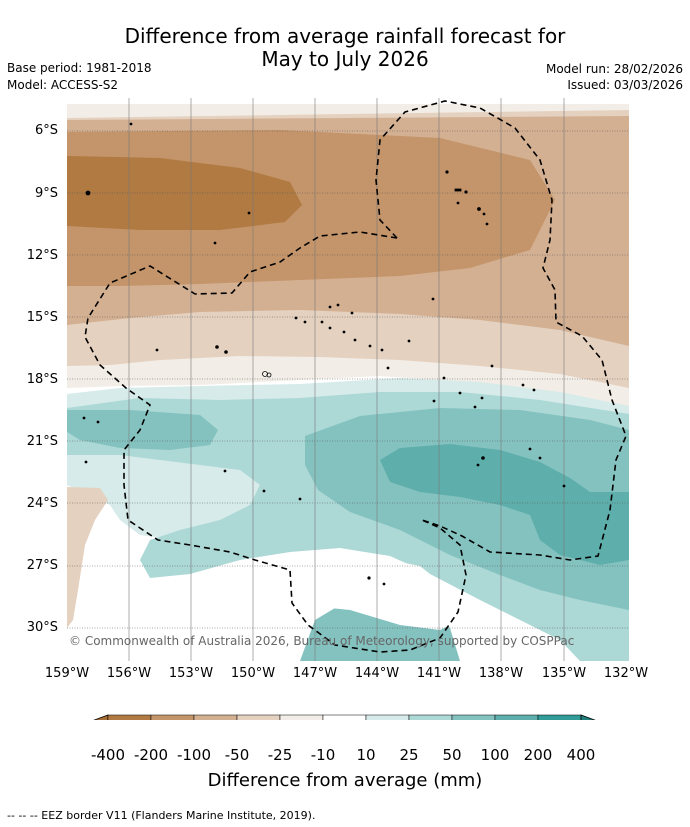 The height and width of the screenshot is (827, 690). What do you see at coordinates (79, 68) in the screenshot?
I see `base-period: Base period: 1981-2018` at bounding box center [79, 68].